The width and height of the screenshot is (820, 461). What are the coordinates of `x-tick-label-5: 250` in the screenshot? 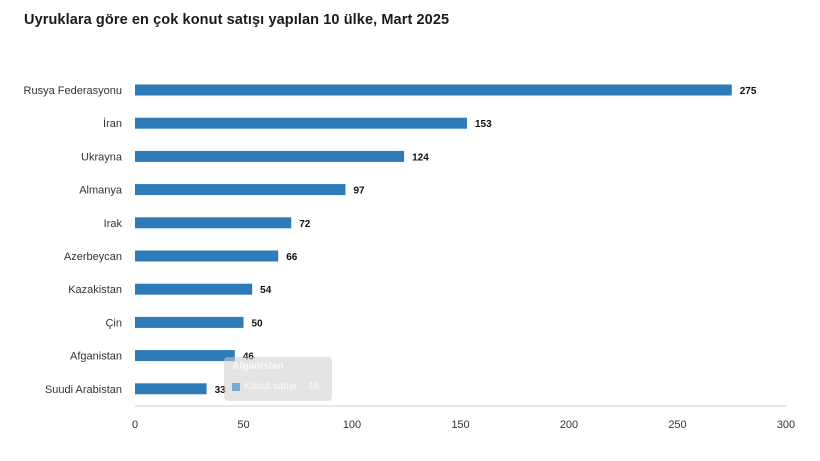 It's located at (677, 425).